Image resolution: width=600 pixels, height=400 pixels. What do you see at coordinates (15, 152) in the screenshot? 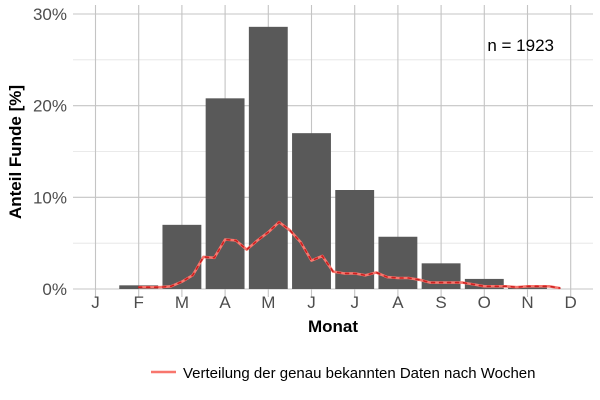
I see `y-axis-title: Anteil Funde [%]` at bounding box center [15, 152].